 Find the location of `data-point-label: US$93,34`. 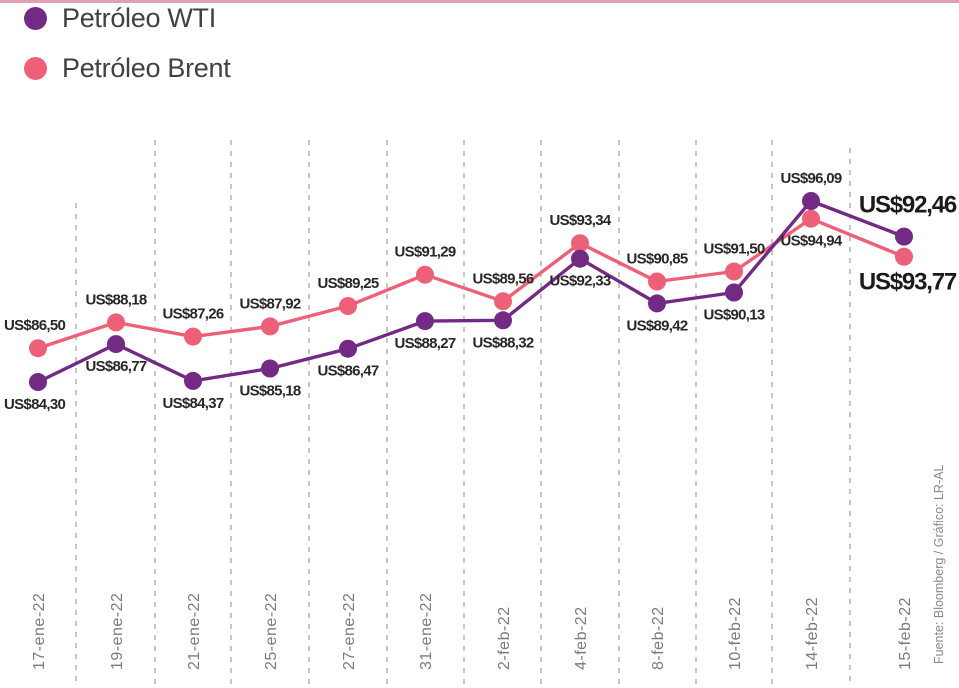

data-point-label: US$93,34 is located at coordinates (580, 220).